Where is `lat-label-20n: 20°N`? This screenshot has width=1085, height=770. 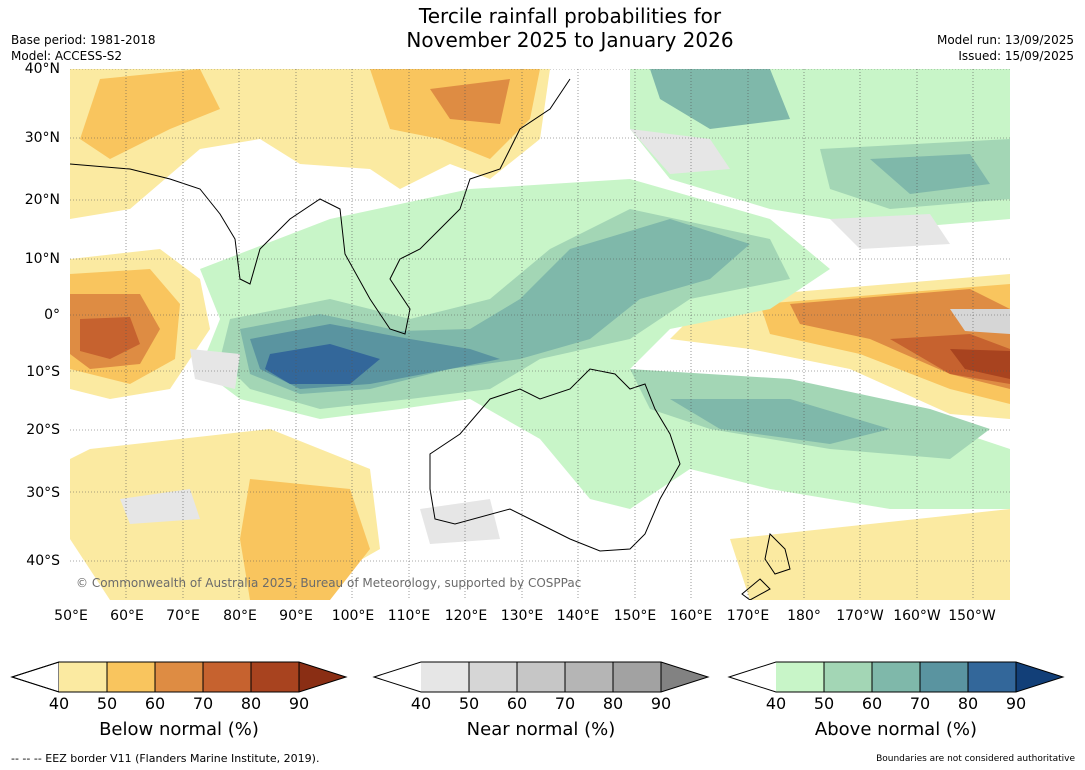 lat-label-20n: 20°N is located at coordinates (42, 200).